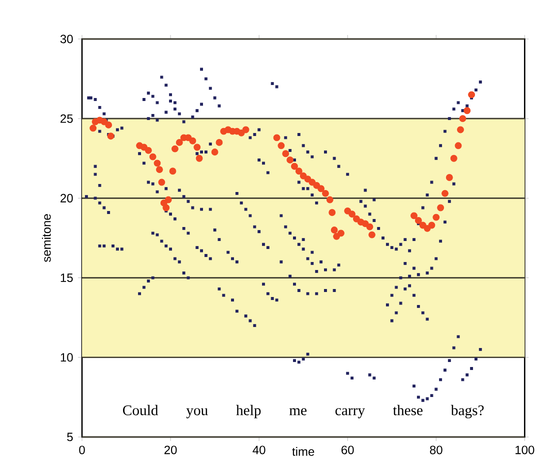 The image size is (545, 470). What do you see at coordinates (525, 450) in the screenshot?
I see `x-tick-label: 100` at bounding box center [525, 450].